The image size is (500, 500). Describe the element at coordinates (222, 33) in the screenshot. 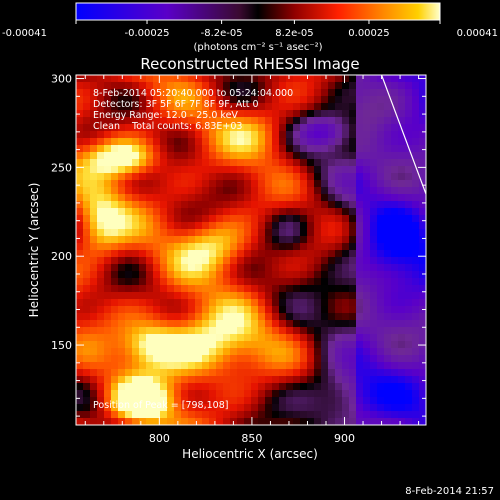

I see `colorbar-tick-label: -8.2e-05` at that location.